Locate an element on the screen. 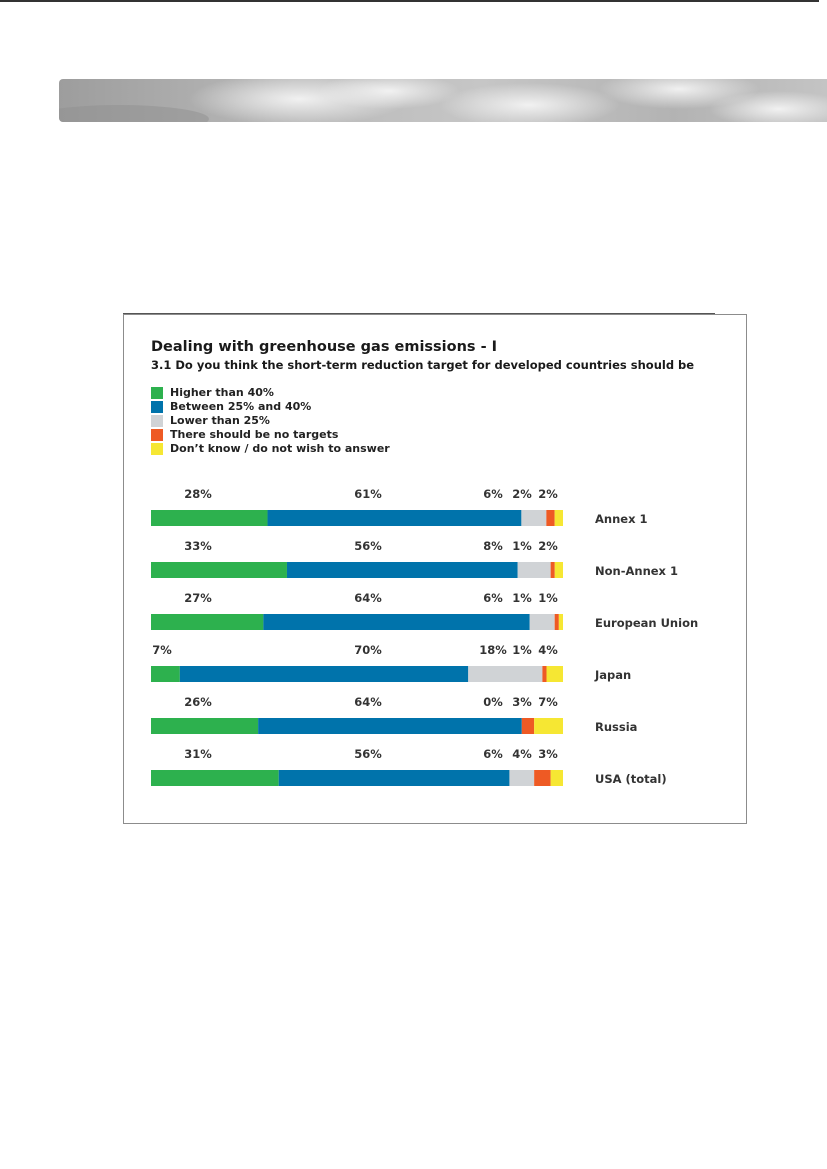 This screenshot has height=1169, width=827. legend-label: Higher than 40% is located at coordinates (222, 392).